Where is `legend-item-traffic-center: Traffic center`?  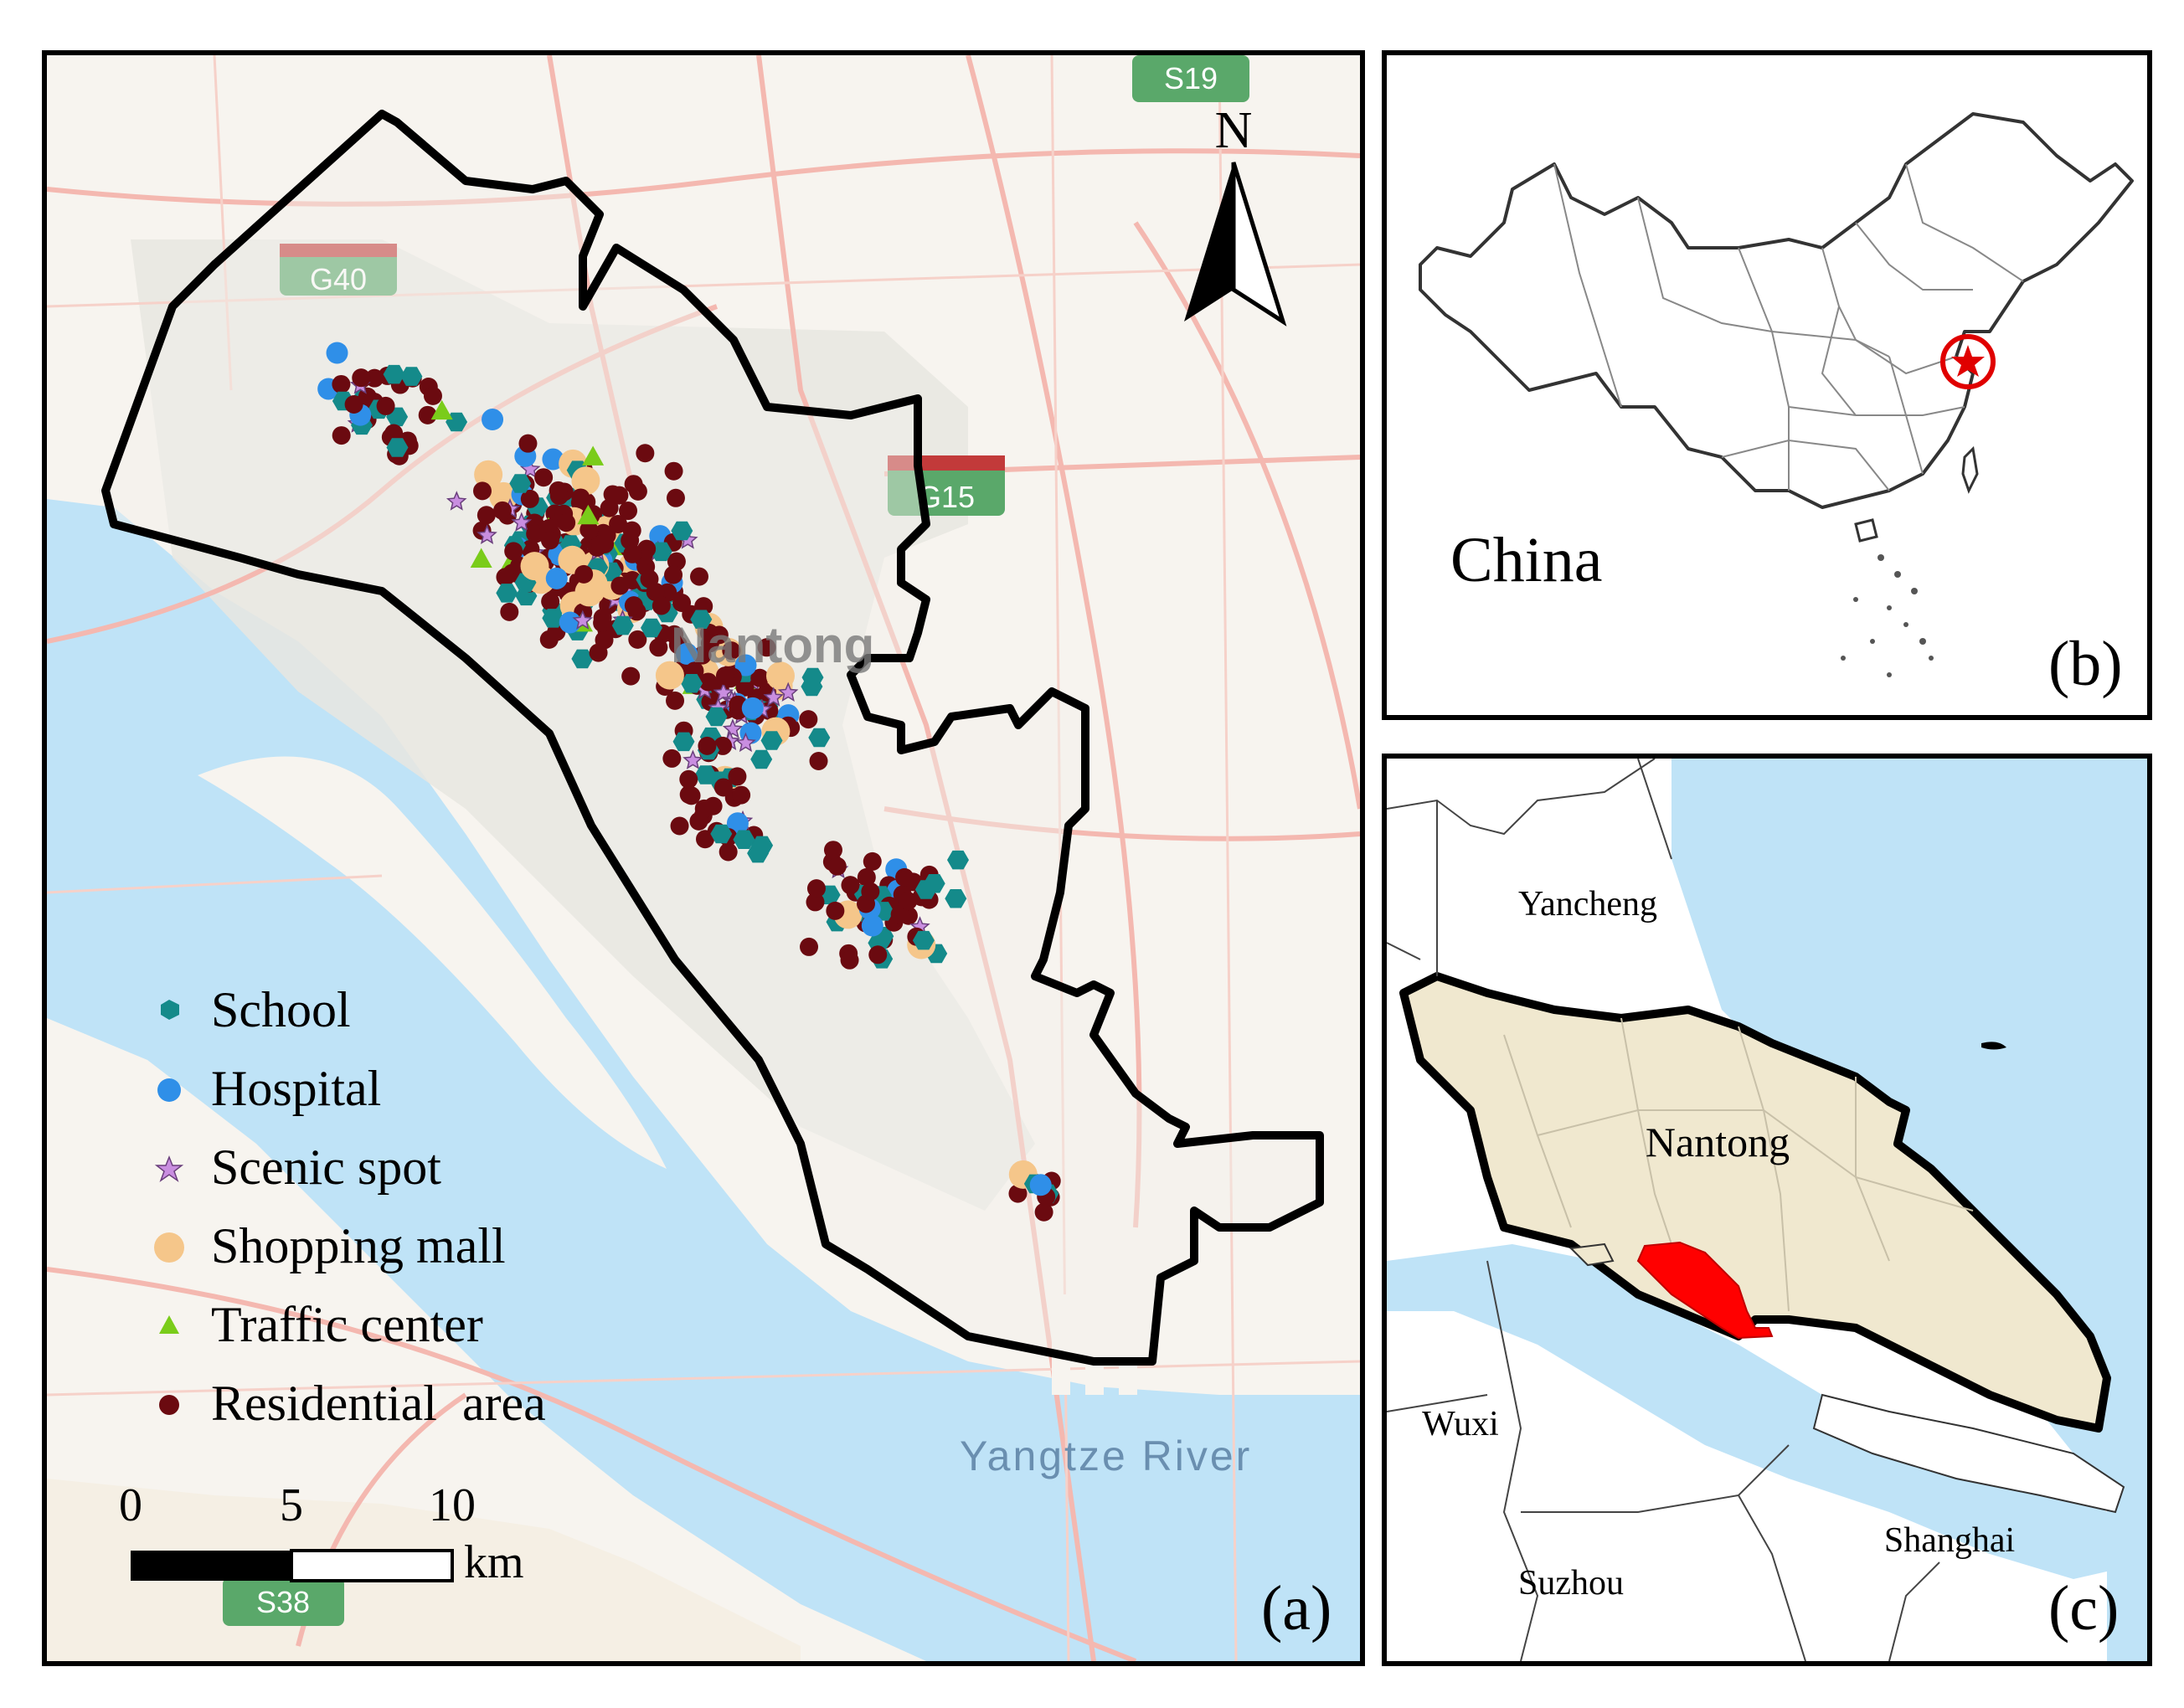 legend-item-traffic-center: Traffic center is located at coordinates (321, 1324).